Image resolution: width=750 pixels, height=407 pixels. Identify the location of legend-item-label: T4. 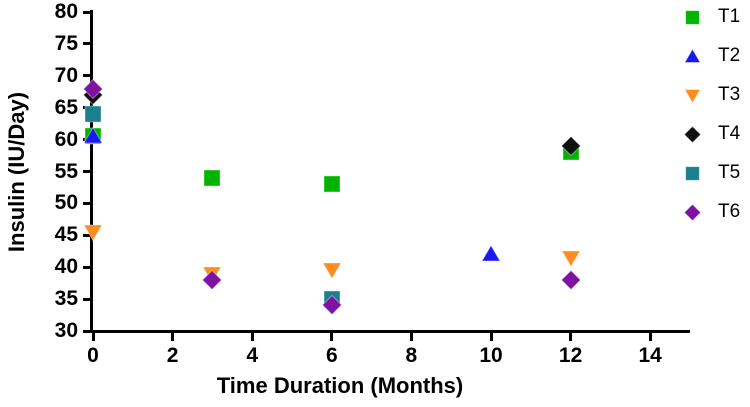
(729, 133).